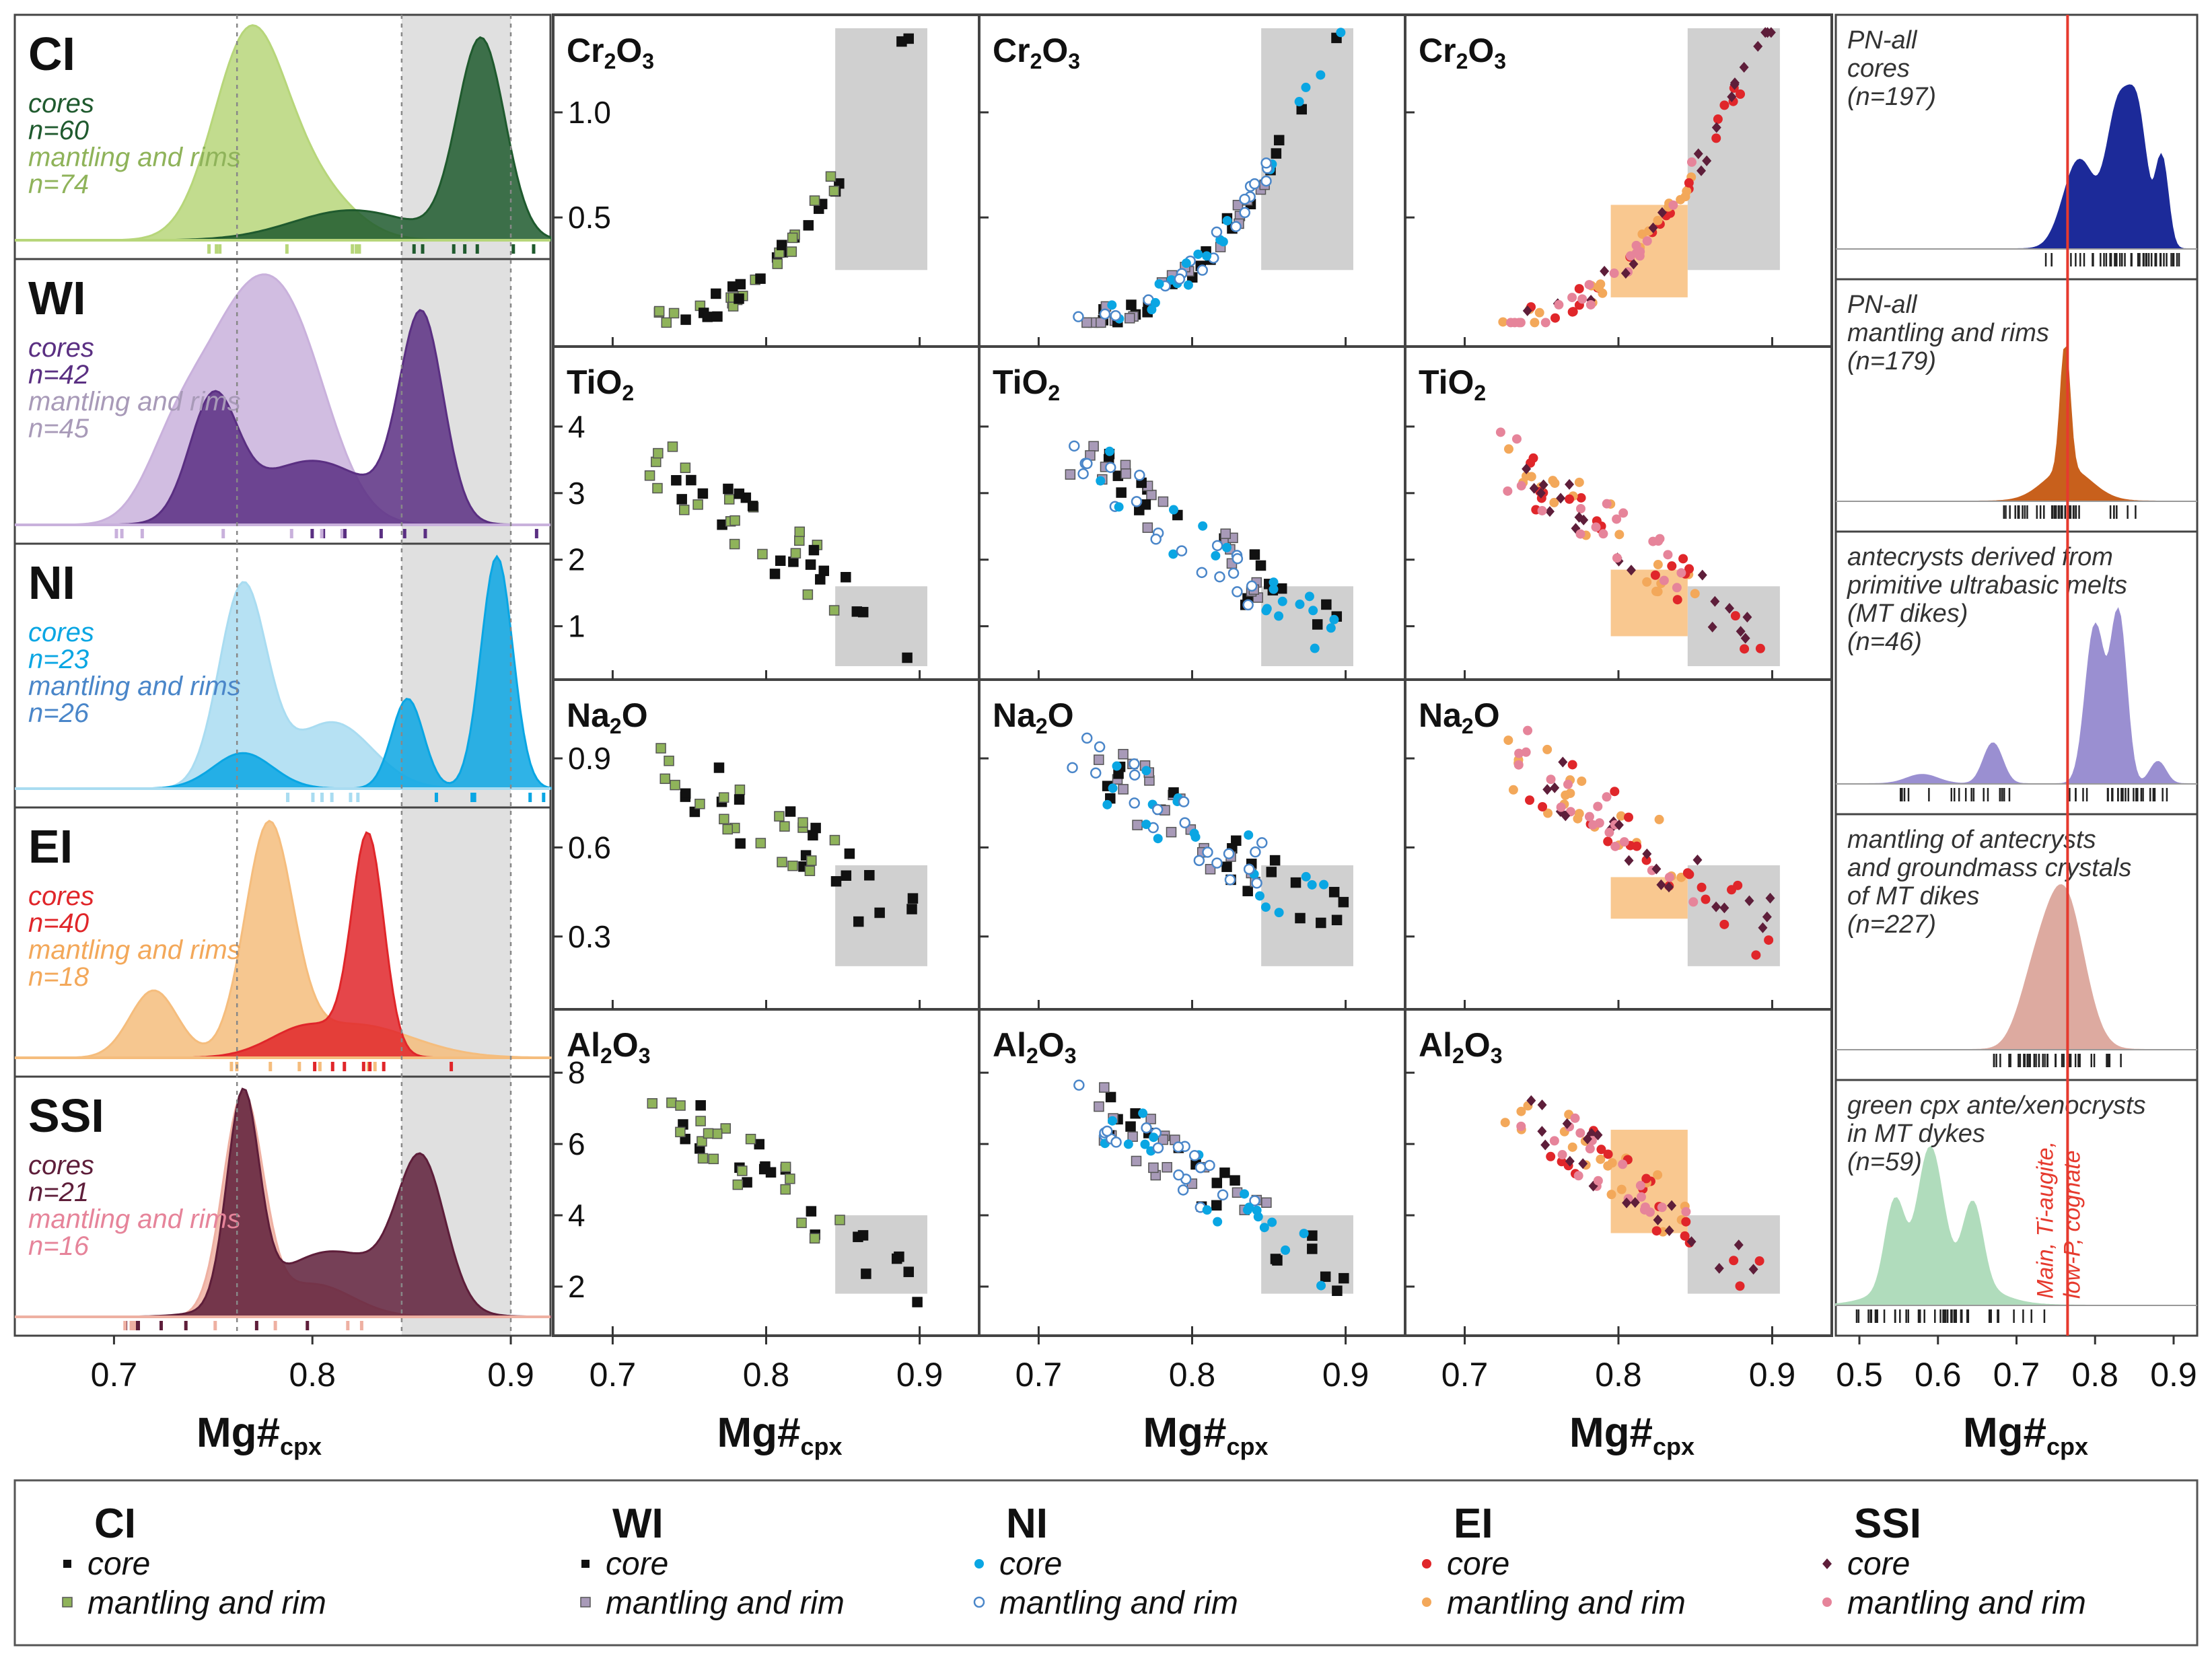 This screenshot has height=1658, width=2212. What do you see at coordinates (576, 1072) in the screenshot?
I see `y-tick-label: 8` at bounding box center [576, 1072].